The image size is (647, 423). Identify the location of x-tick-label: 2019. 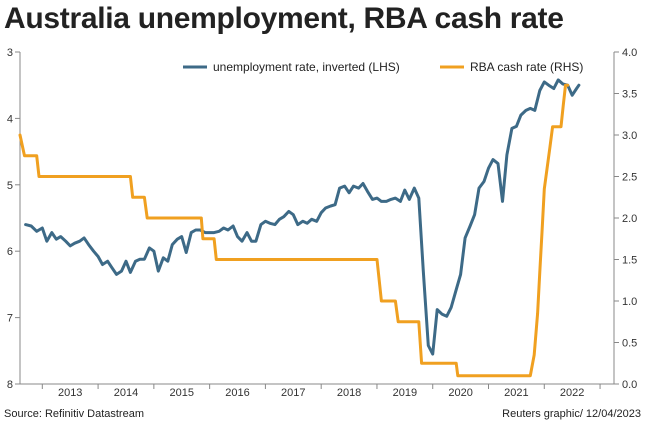
(405, 393).